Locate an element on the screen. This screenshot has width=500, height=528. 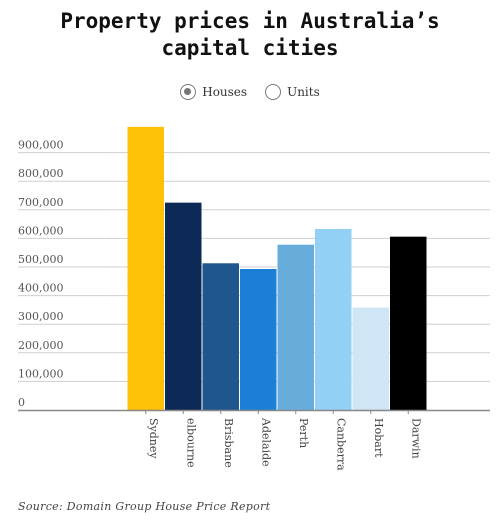
y-tick-label: 300,000 is located at coordinates (41, 316).